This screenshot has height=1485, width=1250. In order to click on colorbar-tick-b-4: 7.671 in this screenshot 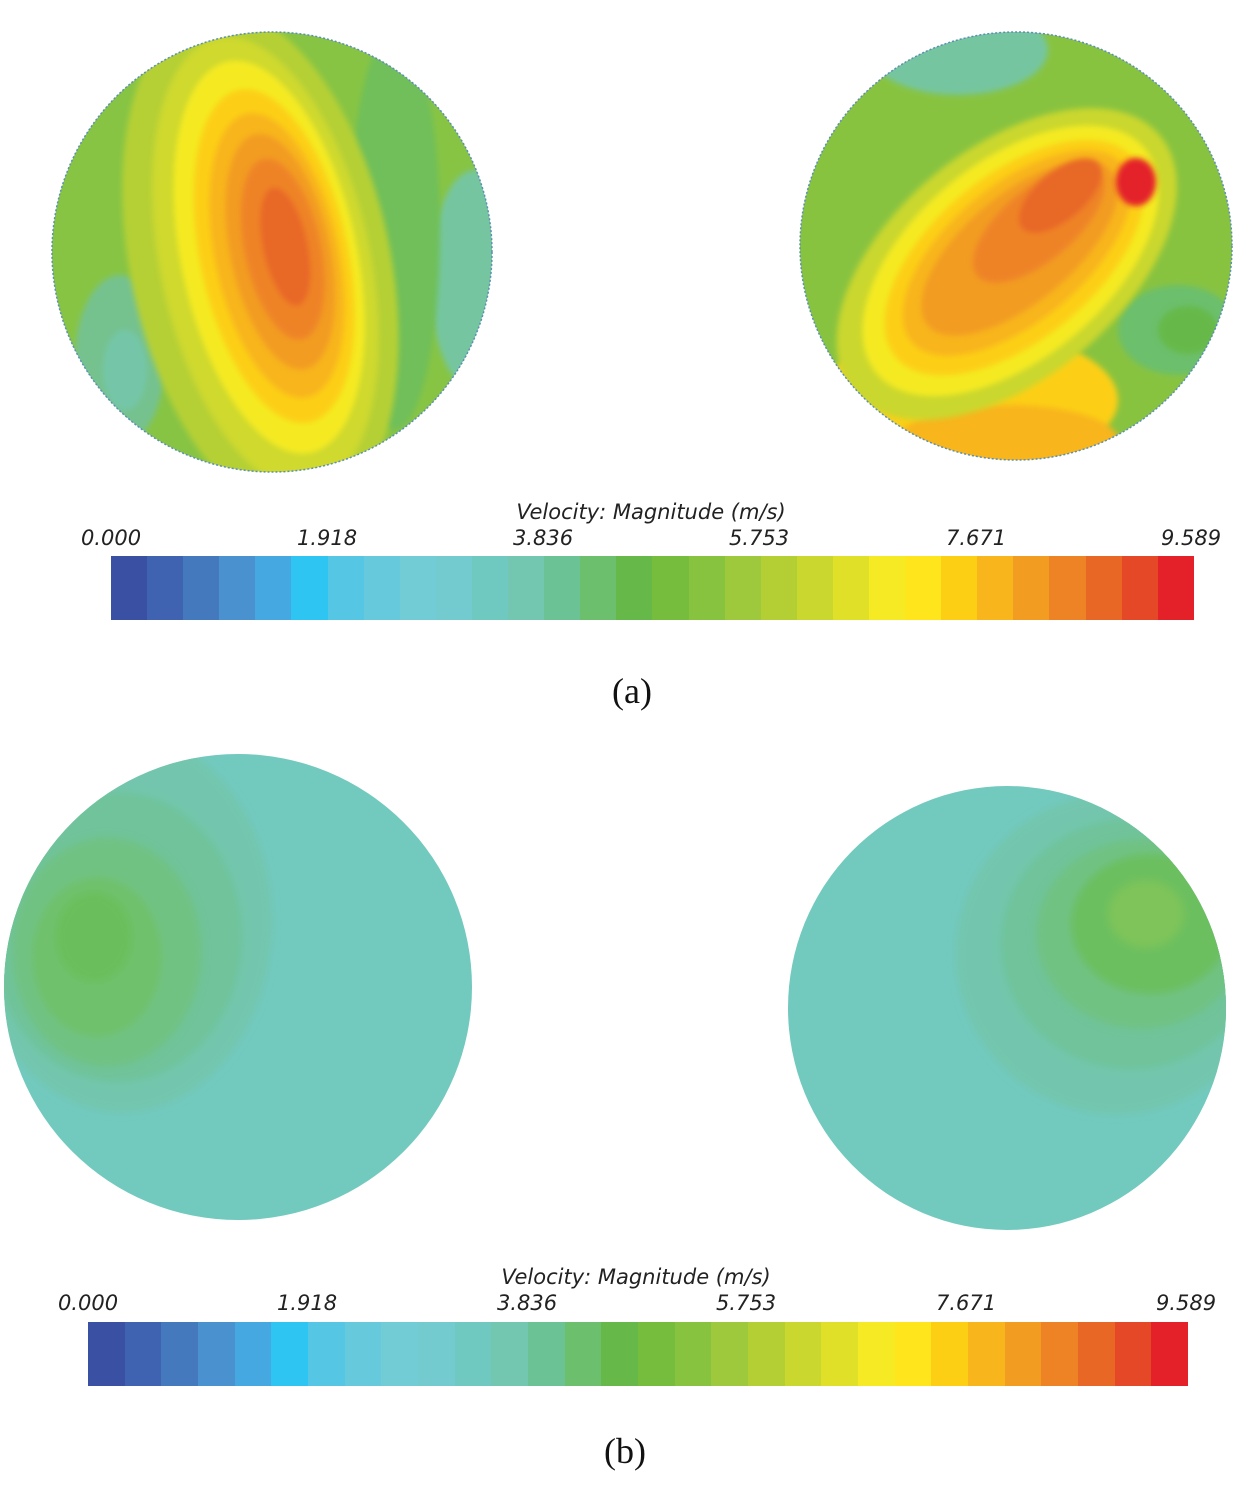, I will do `click(966, 1303)`.